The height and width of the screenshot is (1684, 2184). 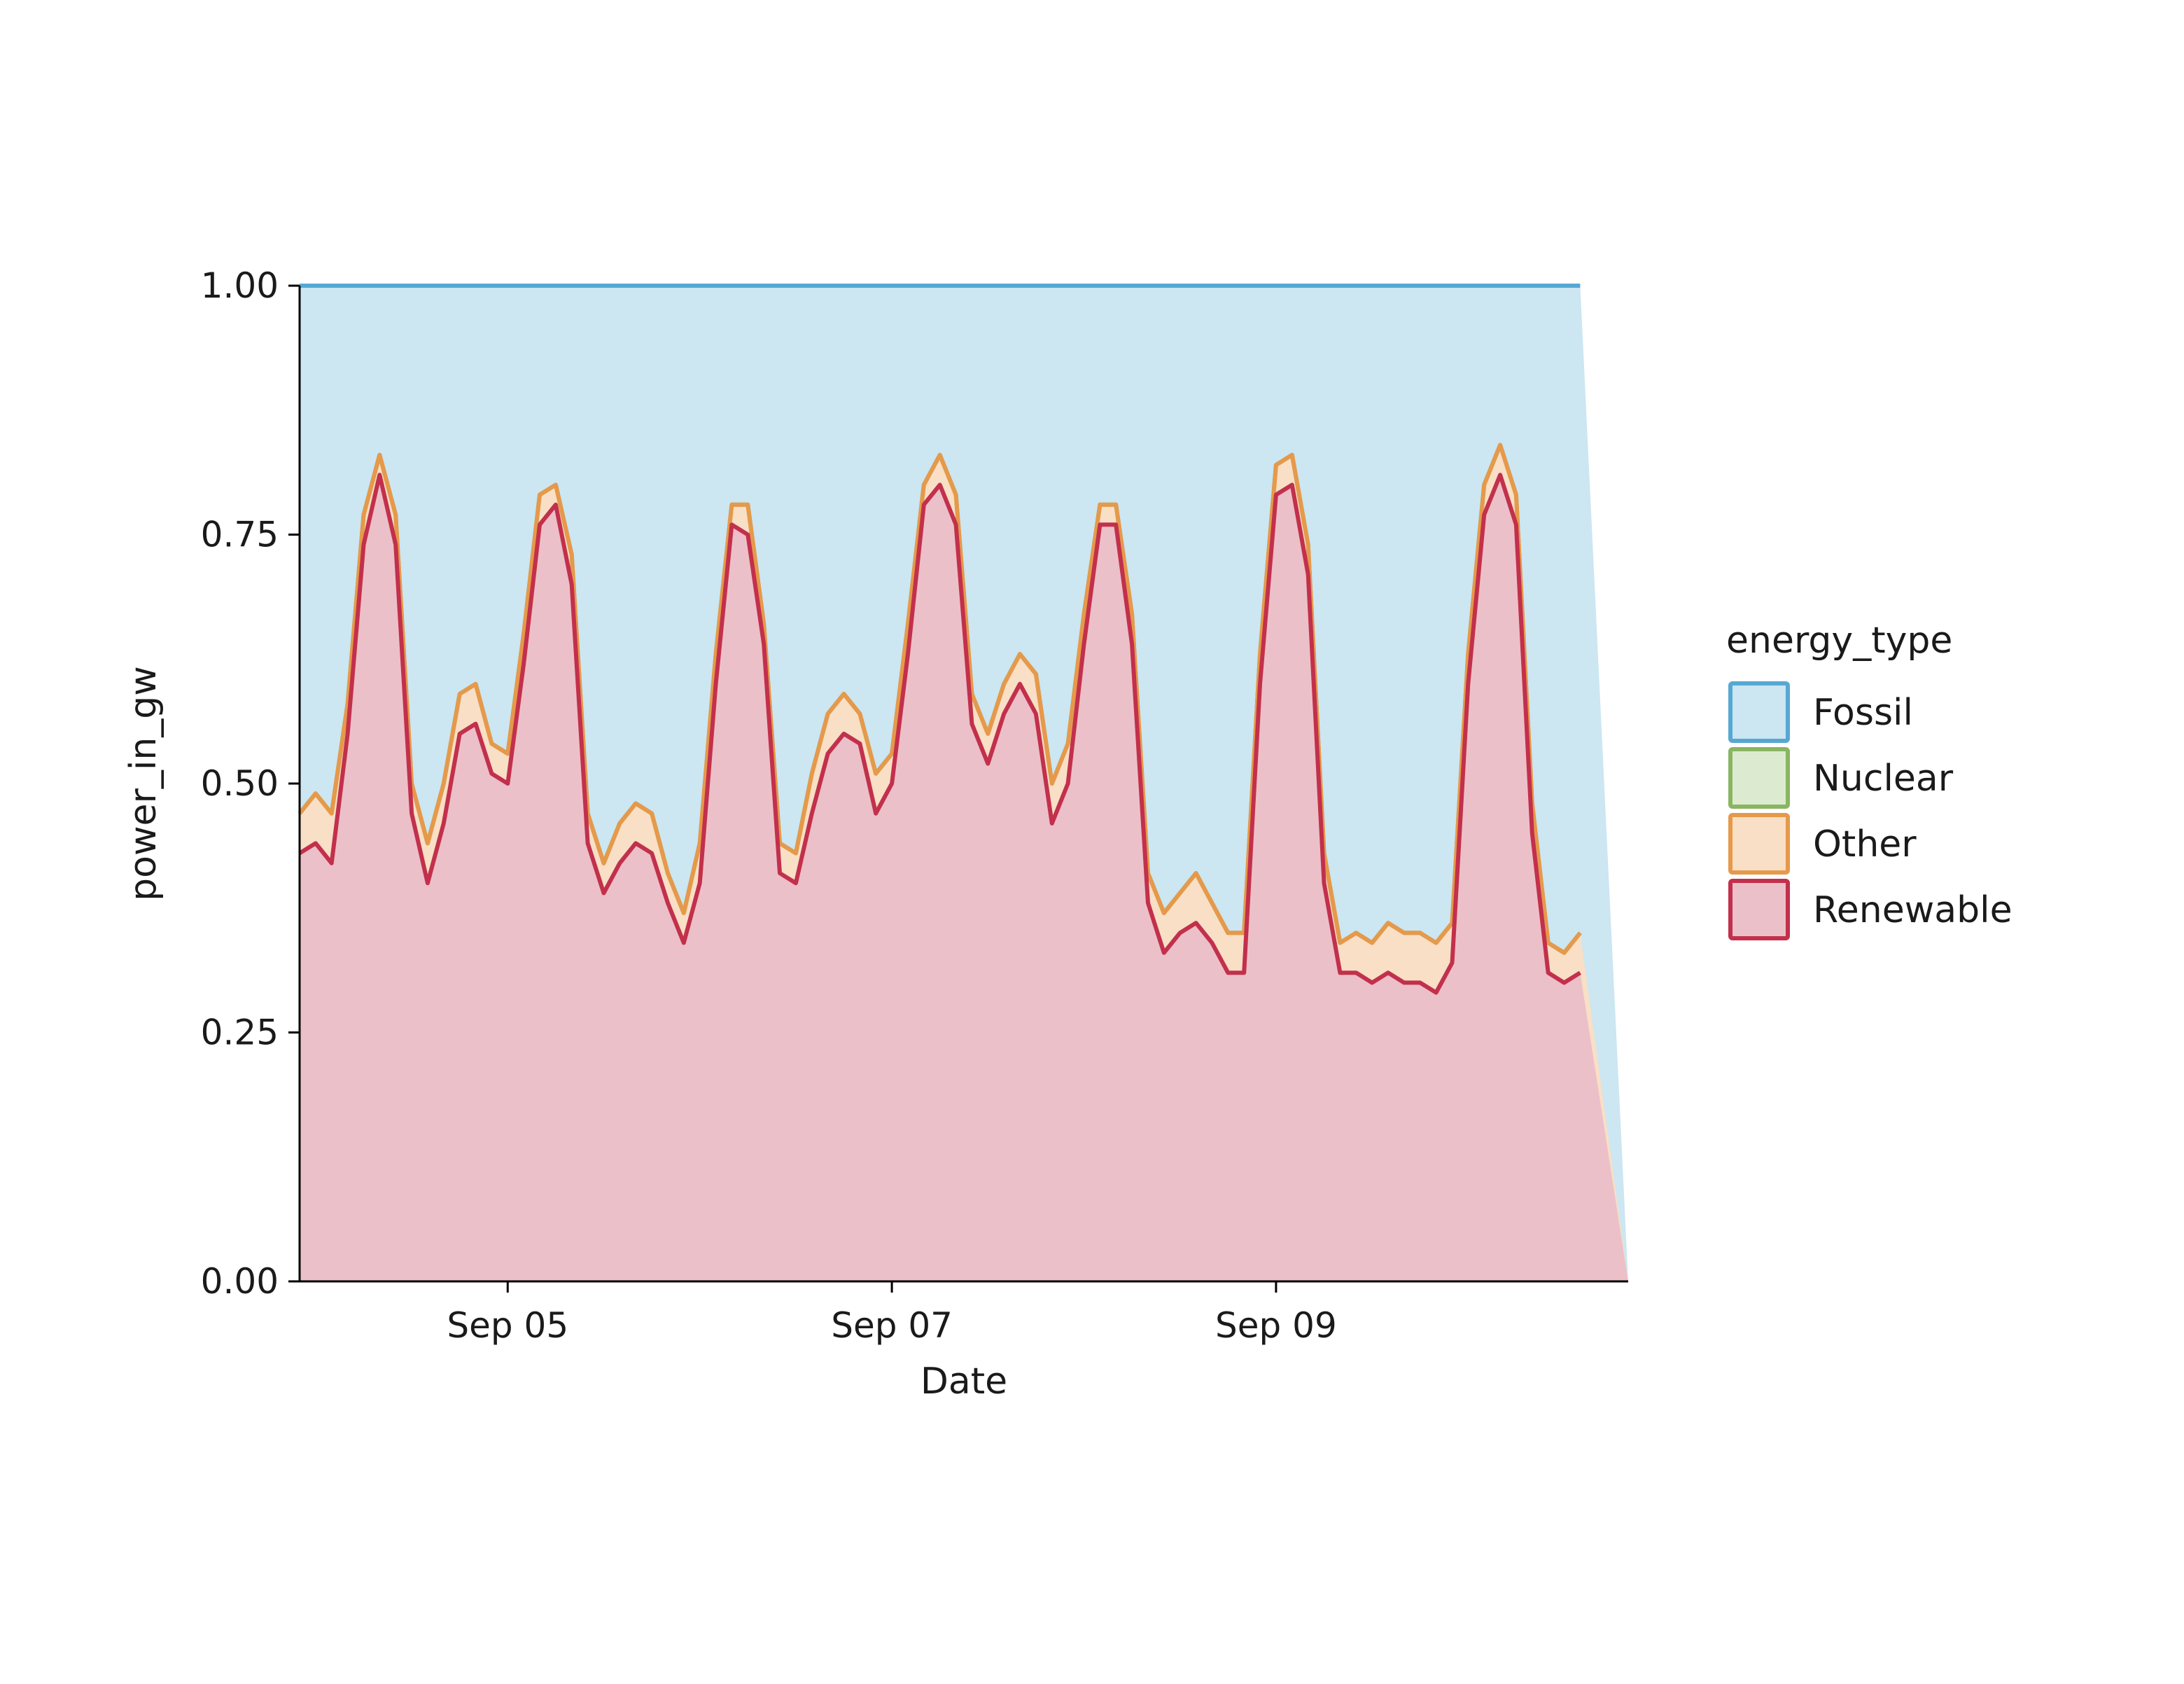 What do you see at coordinates (1839, 641) in the screenshot?
I see `legend-title: energy_type` at bounding box center [1839, 641].